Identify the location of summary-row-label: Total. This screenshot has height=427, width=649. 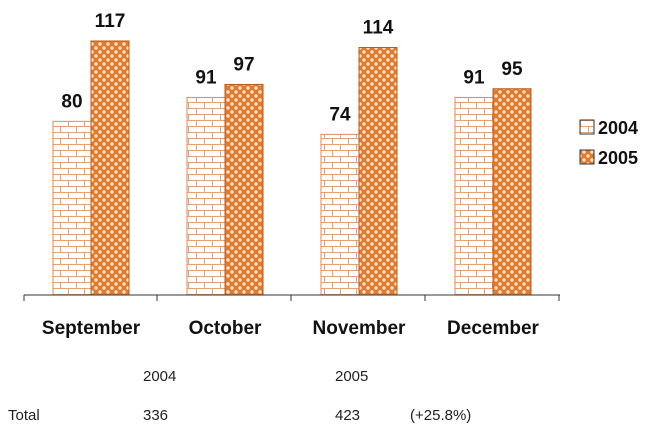
(24, 415).